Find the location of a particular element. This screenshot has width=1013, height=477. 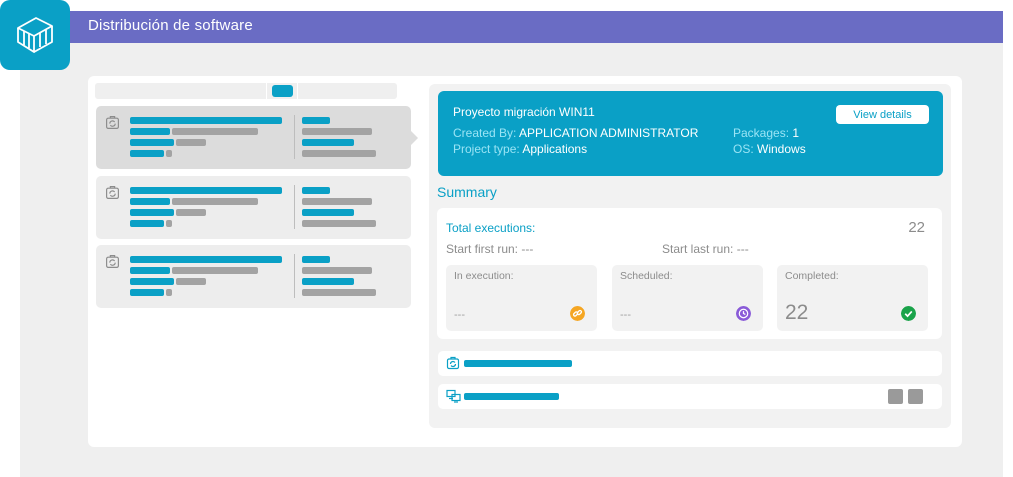

devices-icon is located at coordinates (453, 396).